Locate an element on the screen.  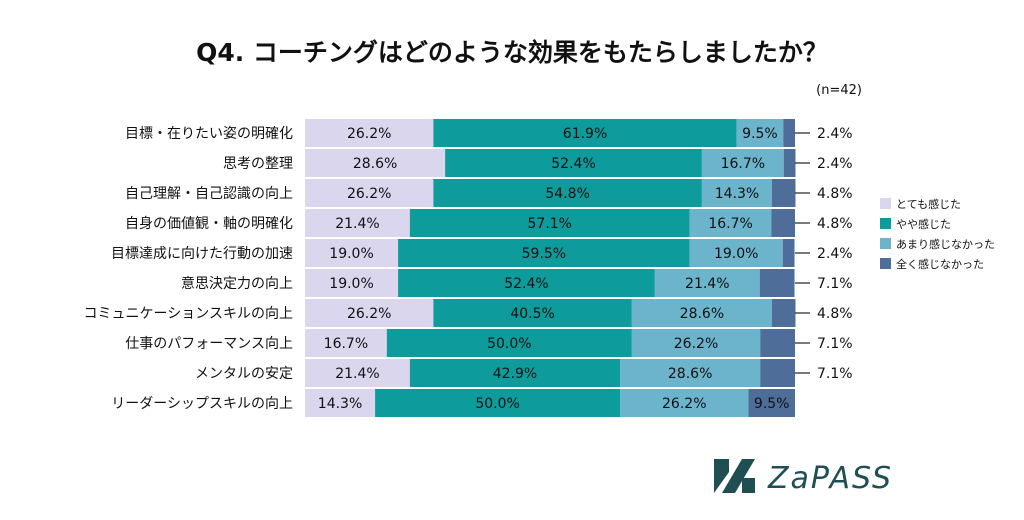
brand-logo: ZaPASS is located at coordinates (803, 477).